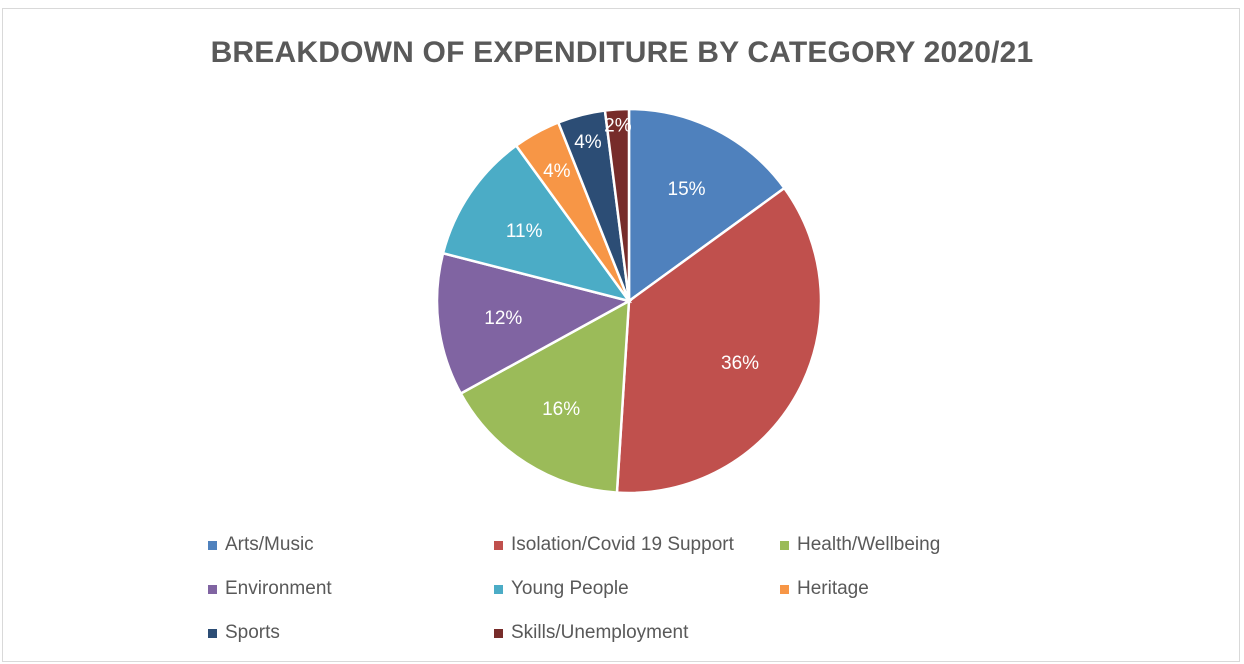 Image resolution: width=1244 pixels, height=664 pixels. I want to click on legend-label: Sports, so click(252, 632).